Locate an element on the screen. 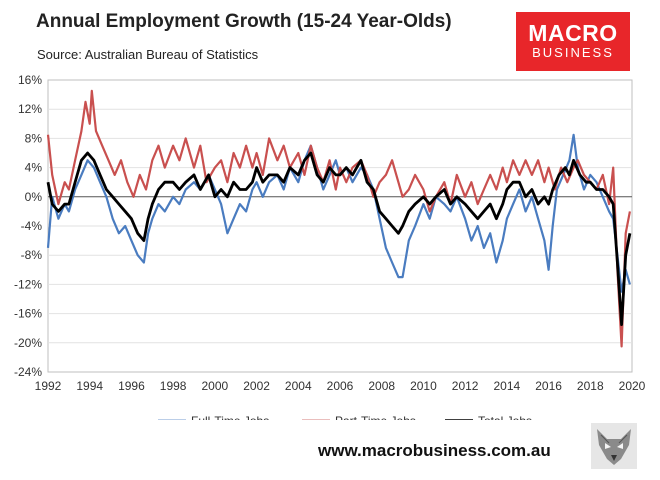  x-tick-label: 1996 is located at coordinates (131, 386).